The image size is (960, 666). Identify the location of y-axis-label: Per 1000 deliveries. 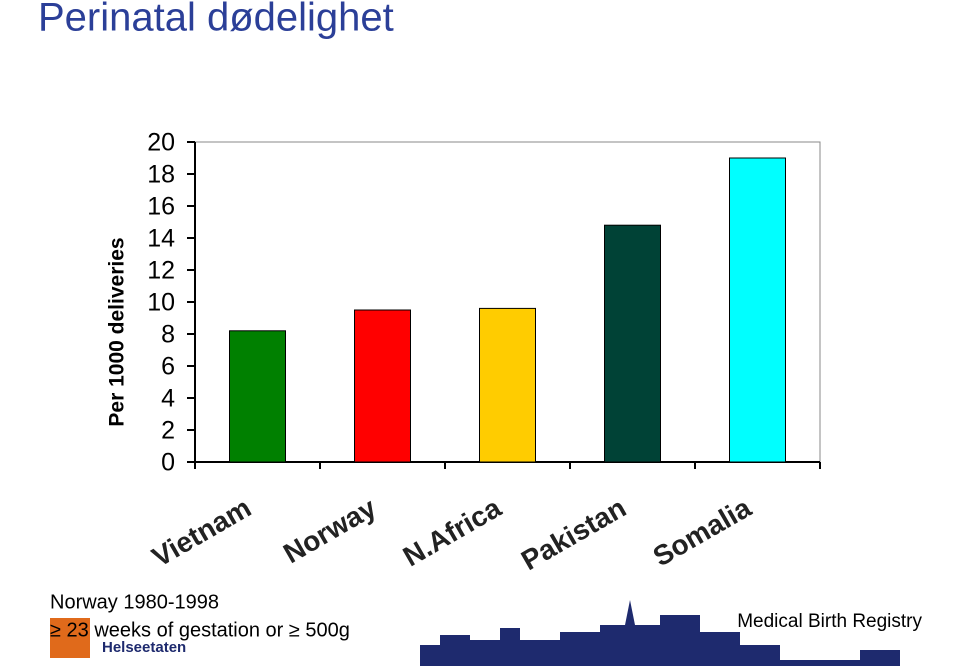
(117, 331).